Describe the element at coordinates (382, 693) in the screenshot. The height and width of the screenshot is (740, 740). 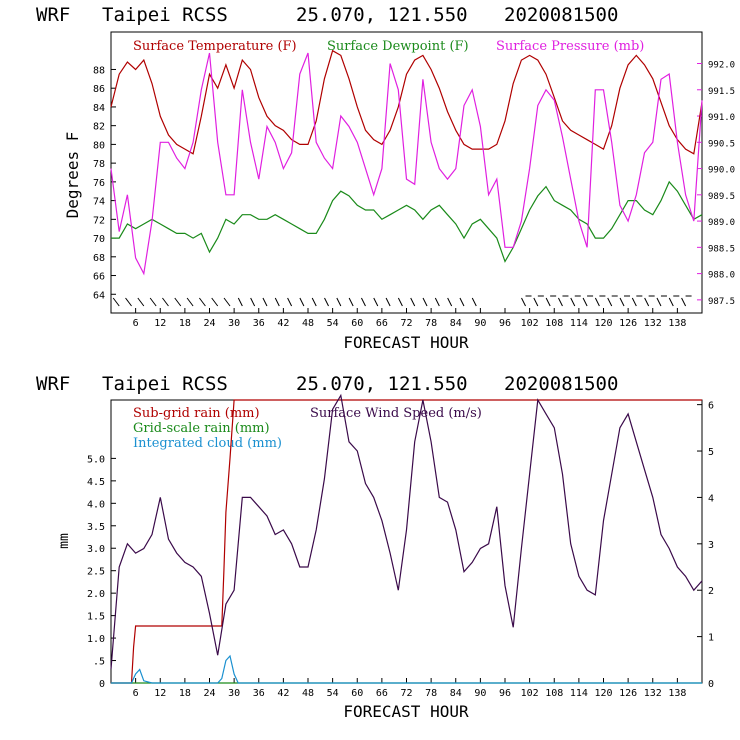
I see `bottom-xtick-label: 66` at that location.